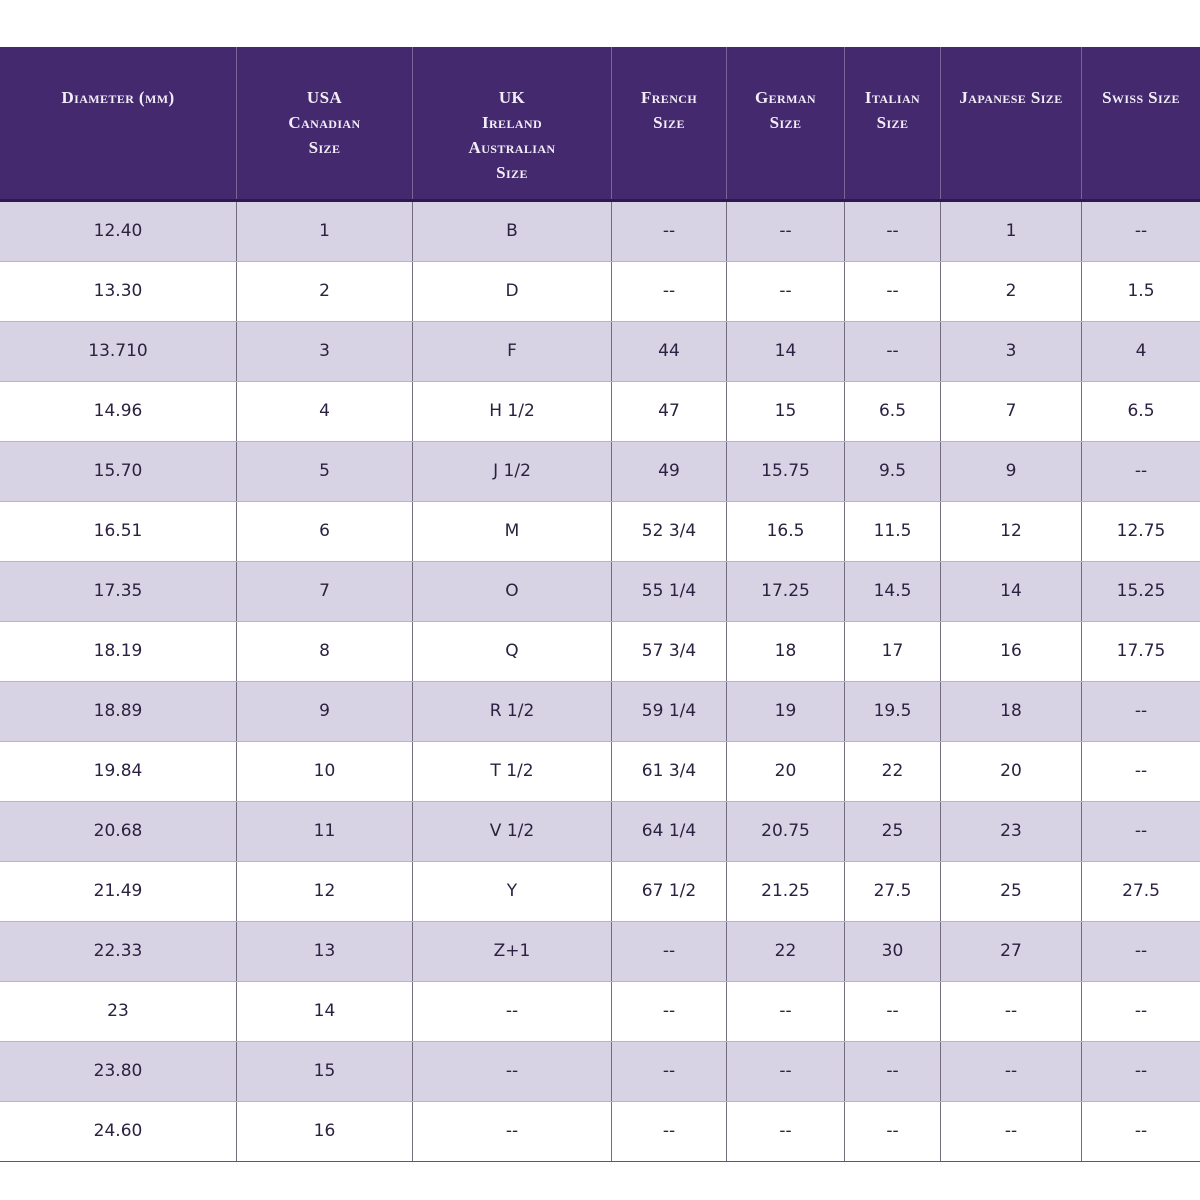  I want to click on table-cell-japanese-size: 18, so click(1011, 711).